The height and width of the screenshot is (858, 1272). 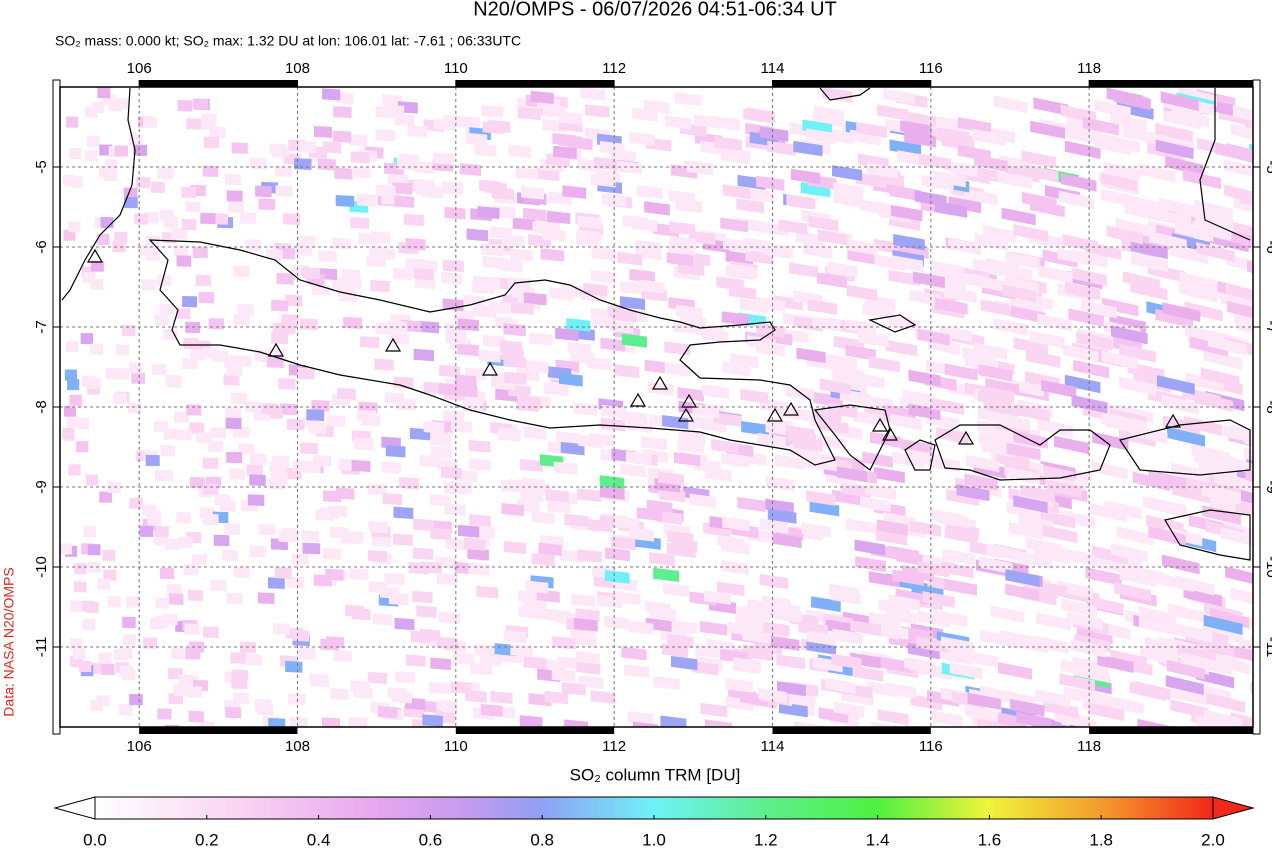 I want to click on colorbar-tick-label: 1.4, so click(x=878, y=839).